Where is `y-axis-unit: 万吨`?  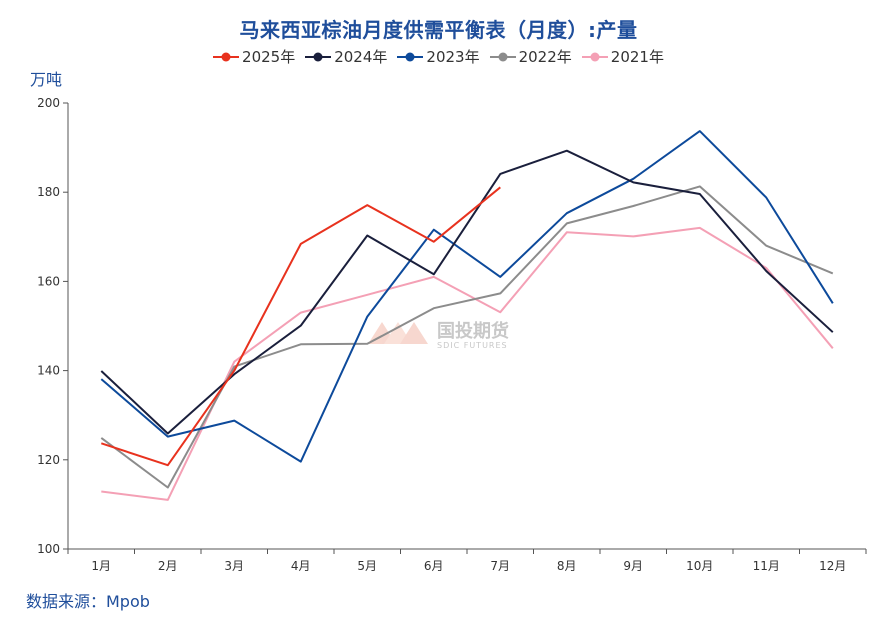 y-axis-unit: 万吨 is located at coordinates (46, 79).